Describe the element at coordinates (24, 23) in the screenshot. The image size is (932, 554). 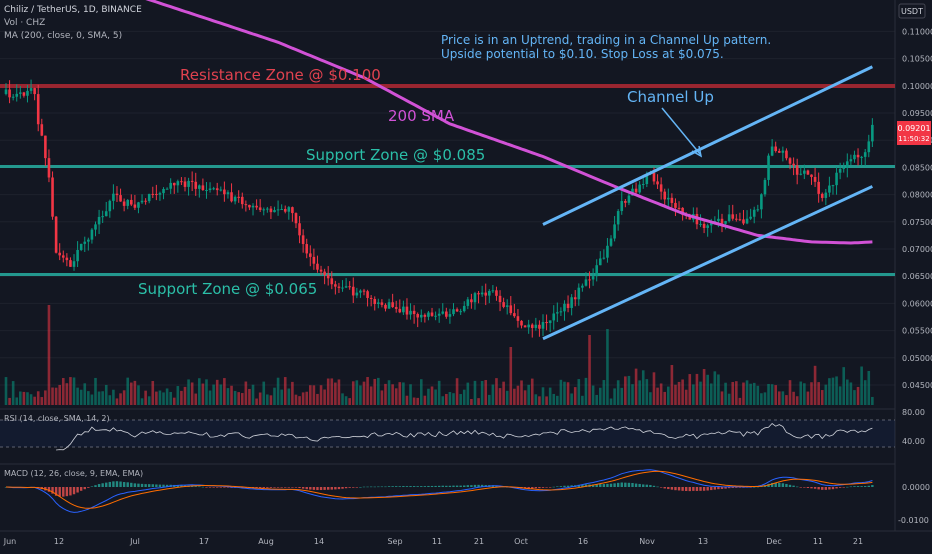
I see `volume-legend: Vol · CHZ` at that location.